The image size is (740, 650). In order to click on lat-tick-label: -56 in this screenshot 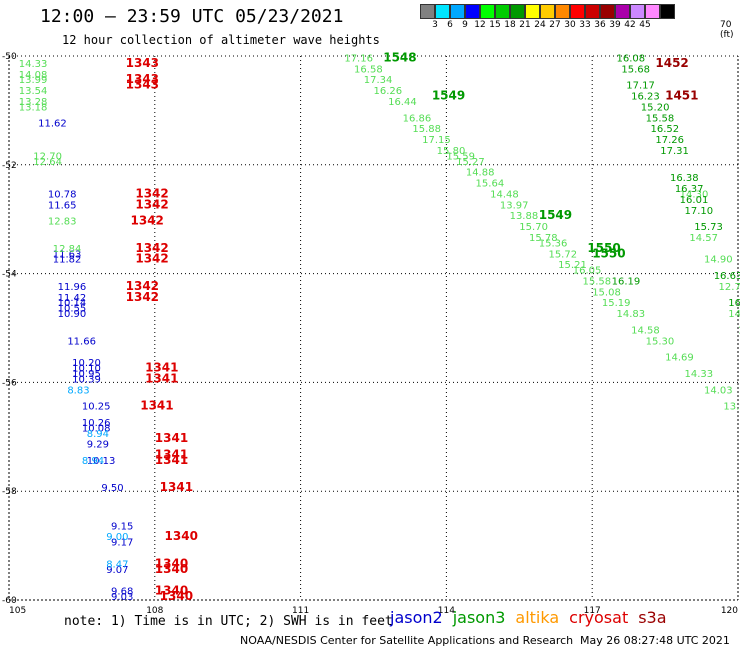, I will do `click(9, 383)`.